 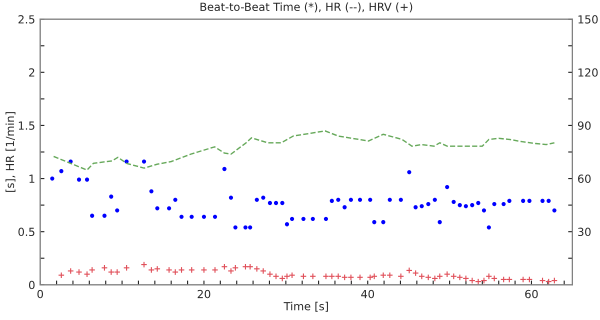 What do you see at coordinates (304, 150) in the screenshot?
I see `line-series` at bounding box center [304, 150].